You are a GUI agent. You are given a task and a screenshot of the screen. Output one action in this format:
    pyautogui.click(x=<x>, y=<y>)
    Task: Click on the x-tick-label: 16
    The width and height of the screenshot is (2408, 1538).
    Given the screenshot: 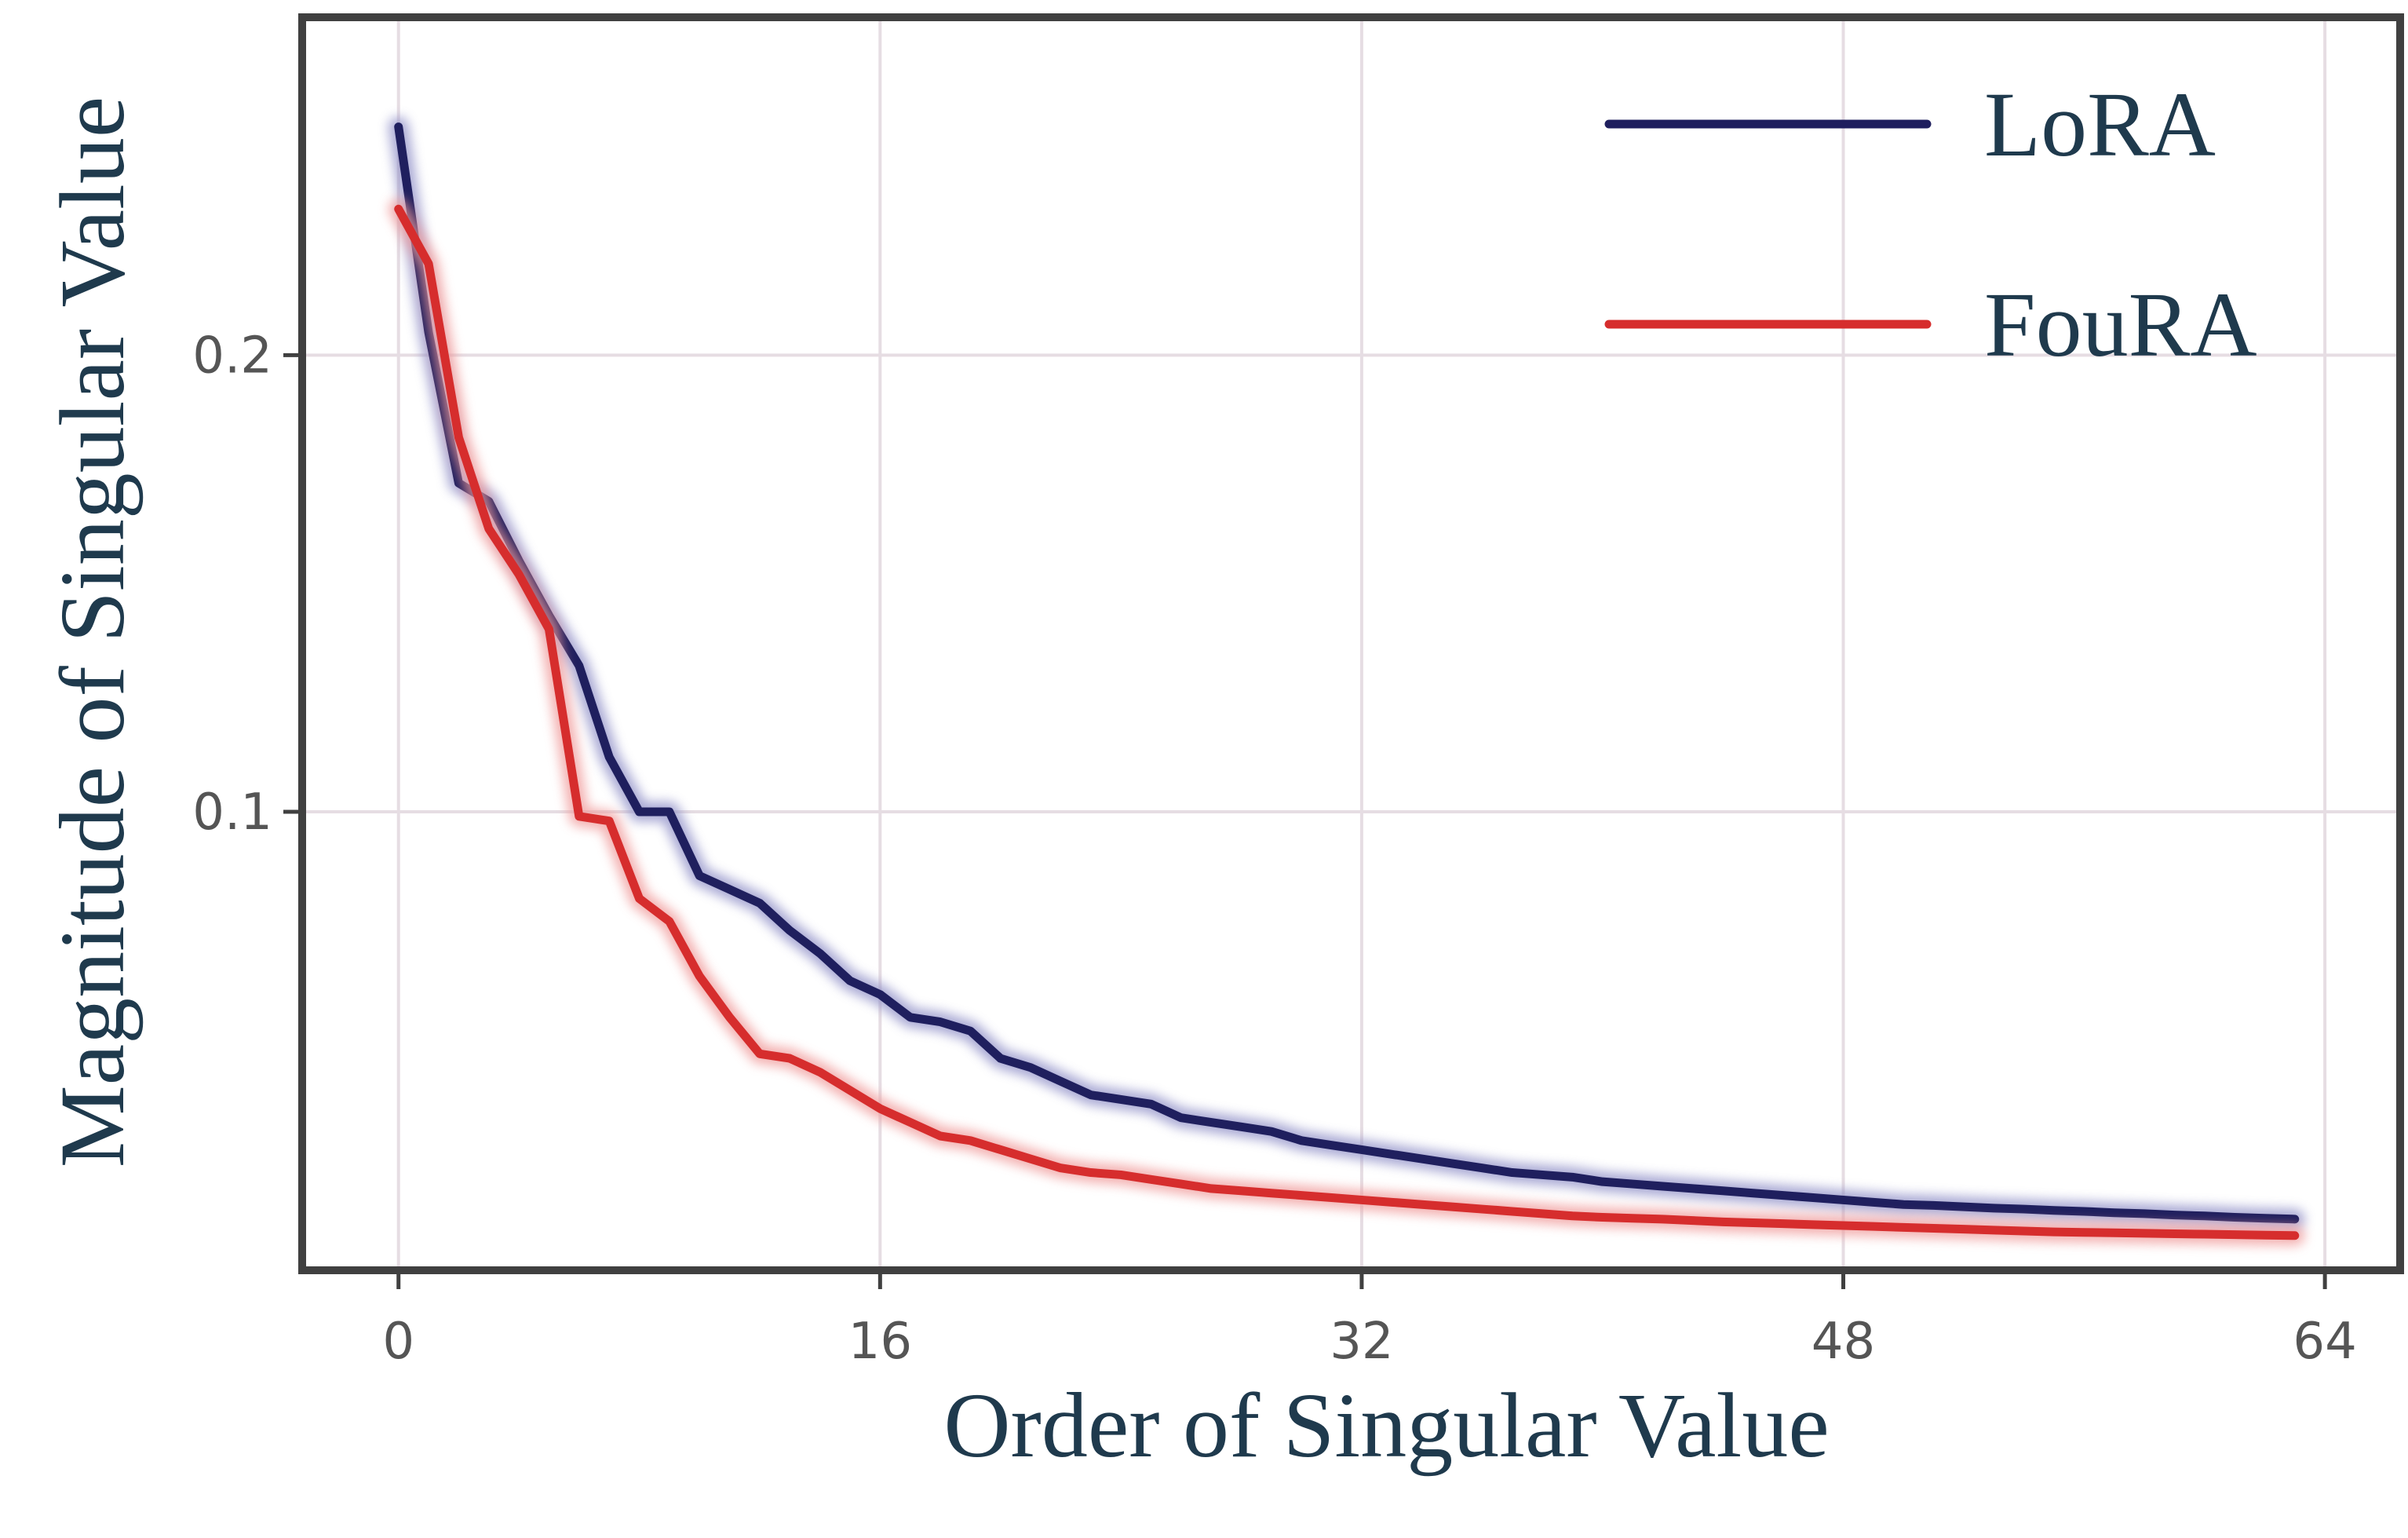 What is the action you would take?
    pyautogui.click(x=880, y=1342)
    